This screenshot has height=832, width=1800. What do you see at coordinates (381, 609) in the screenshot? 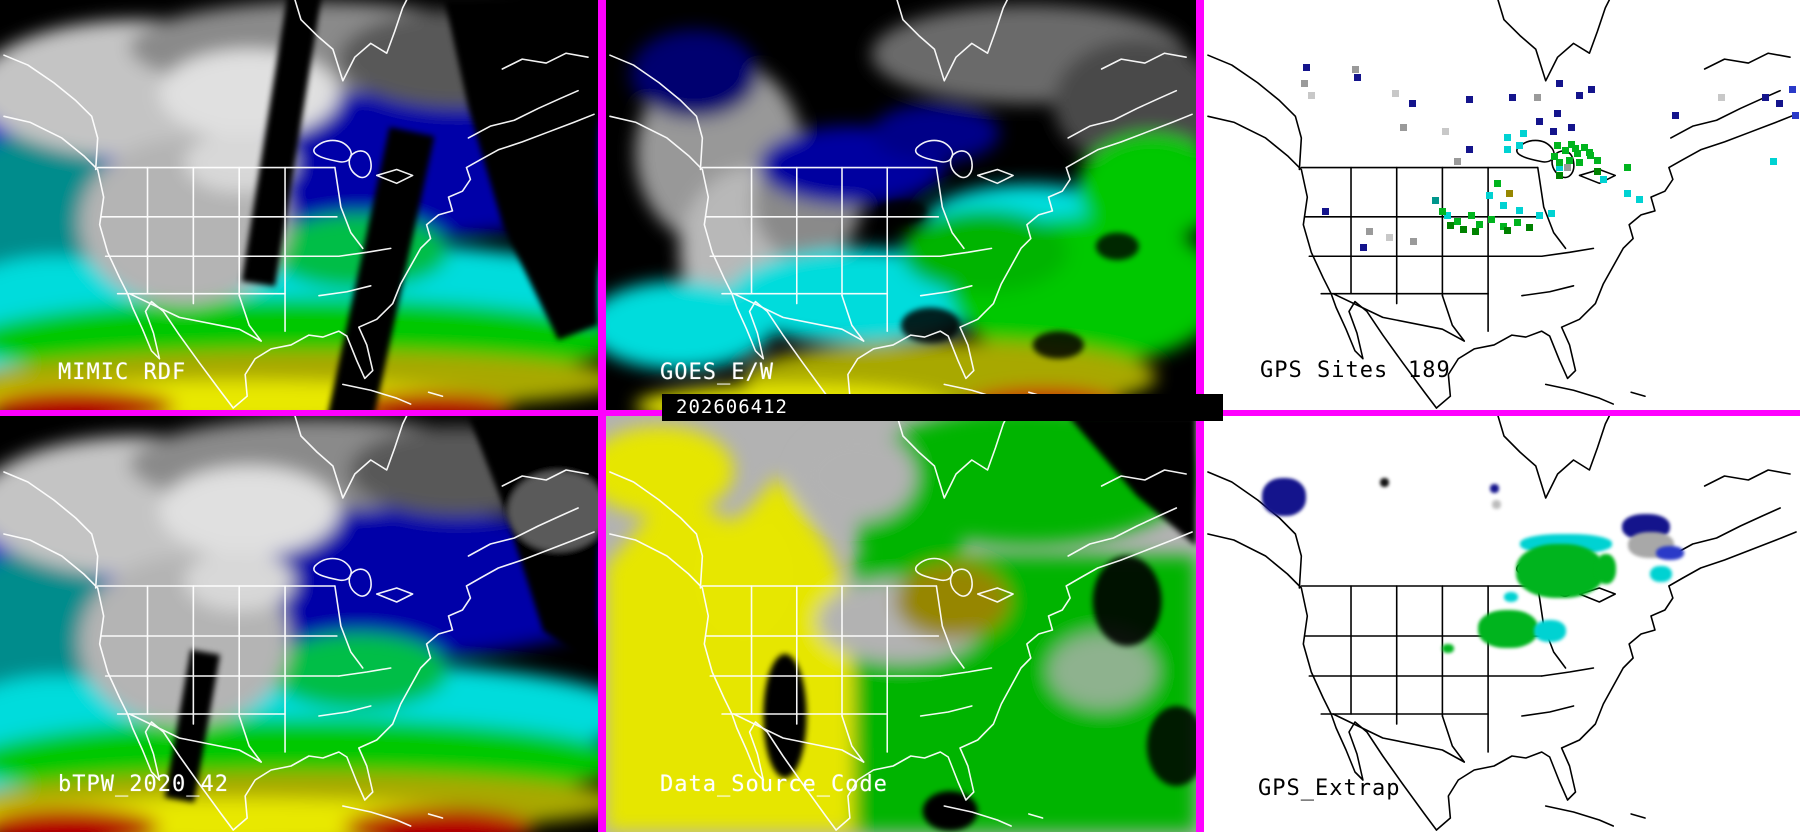
I see `swath-gaps` at bounding box center [381, 609].